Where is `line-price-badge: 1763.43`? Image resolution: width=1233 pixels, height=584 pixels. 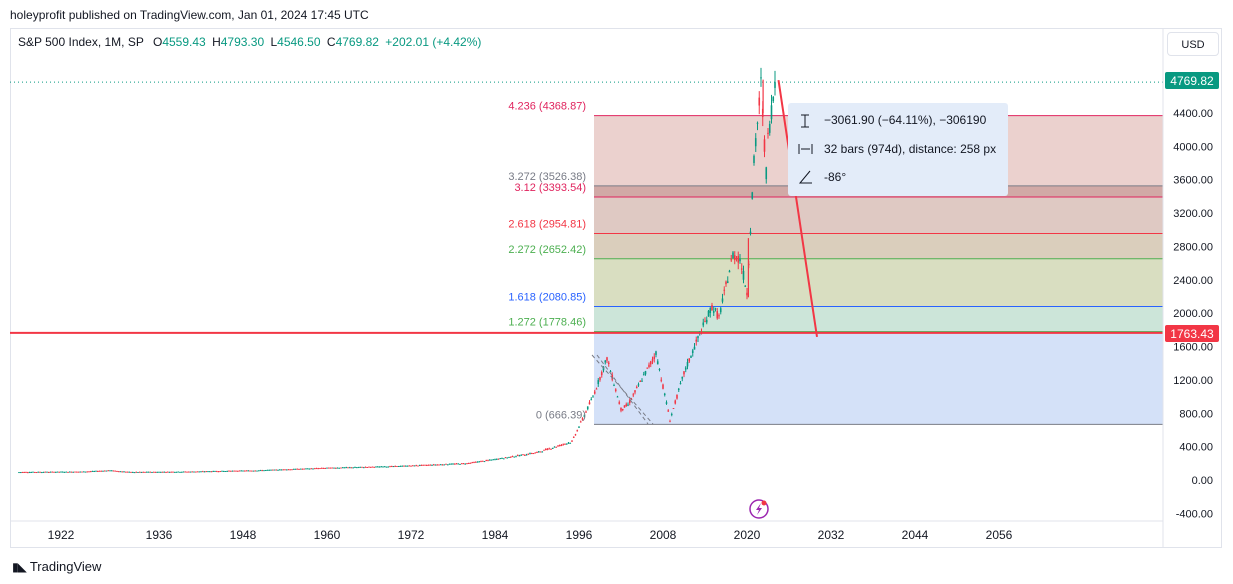 line-price-badge: 1763.43 is located at coordinates (1192, 333).